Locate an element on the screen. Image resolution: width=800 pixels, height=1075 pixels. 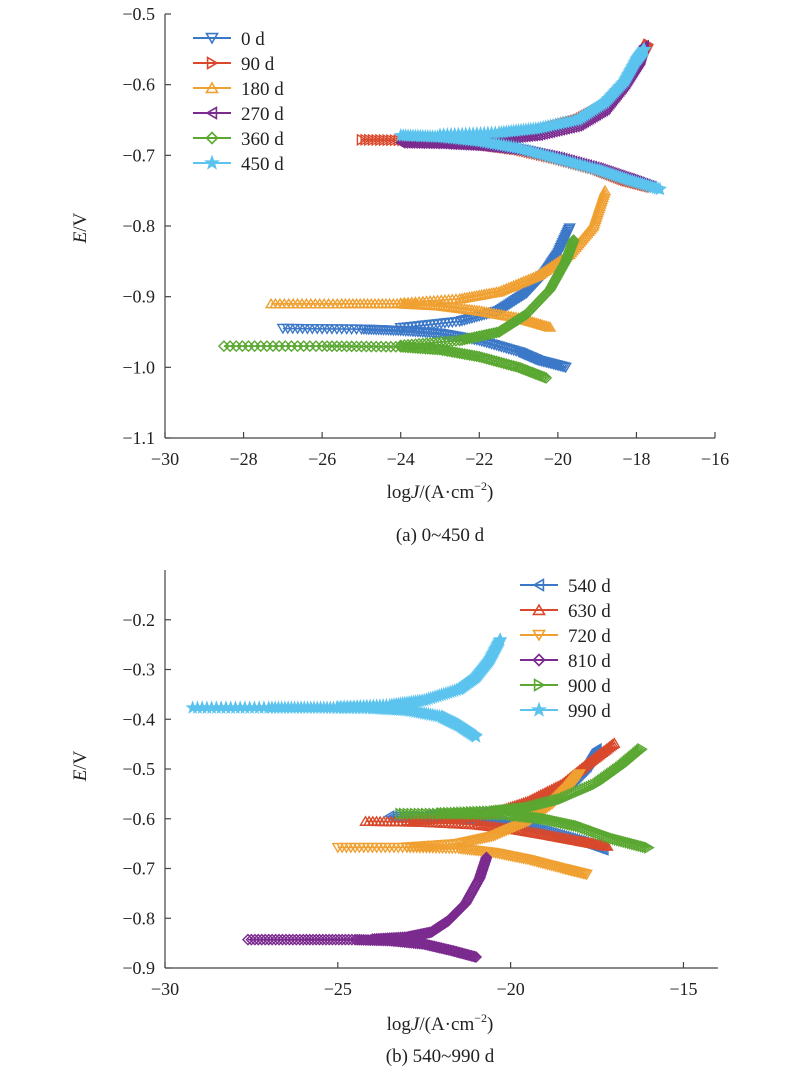
legend-item: 180 d is located at coordinates (238, 89).